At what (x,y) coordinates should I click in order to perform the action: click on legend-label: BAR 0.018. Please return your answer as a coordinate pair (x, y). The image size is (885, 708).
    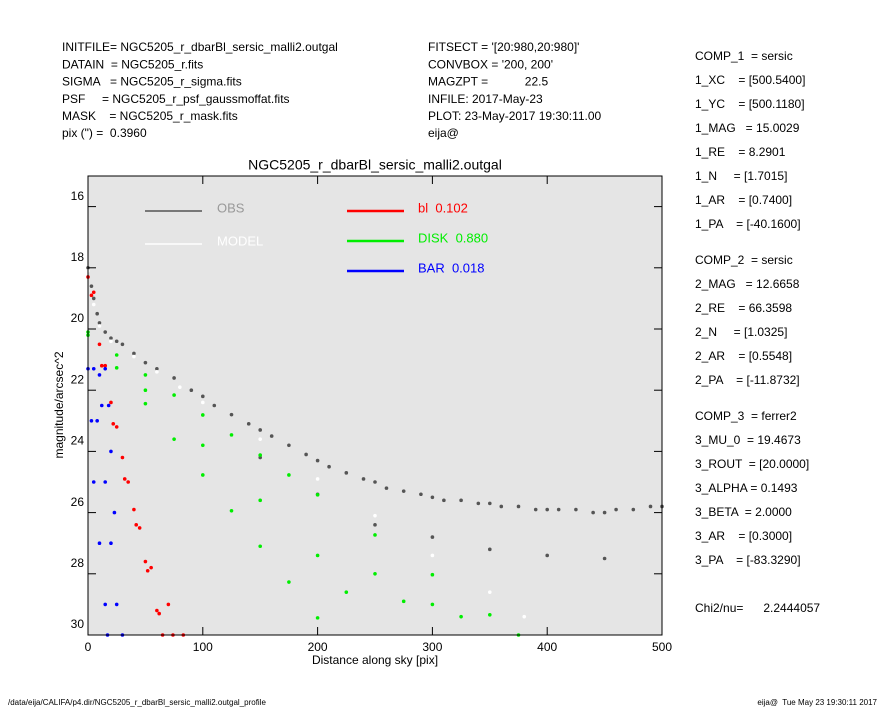
    Looking at the image, I should click on (451, 267).